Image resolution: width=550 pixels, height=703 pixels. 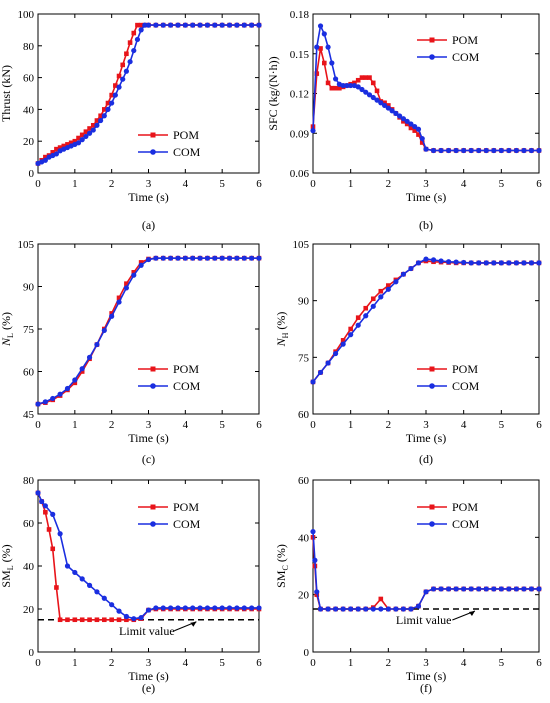 I want to click on x-tick-label: 0, so click(x=38, y=663).